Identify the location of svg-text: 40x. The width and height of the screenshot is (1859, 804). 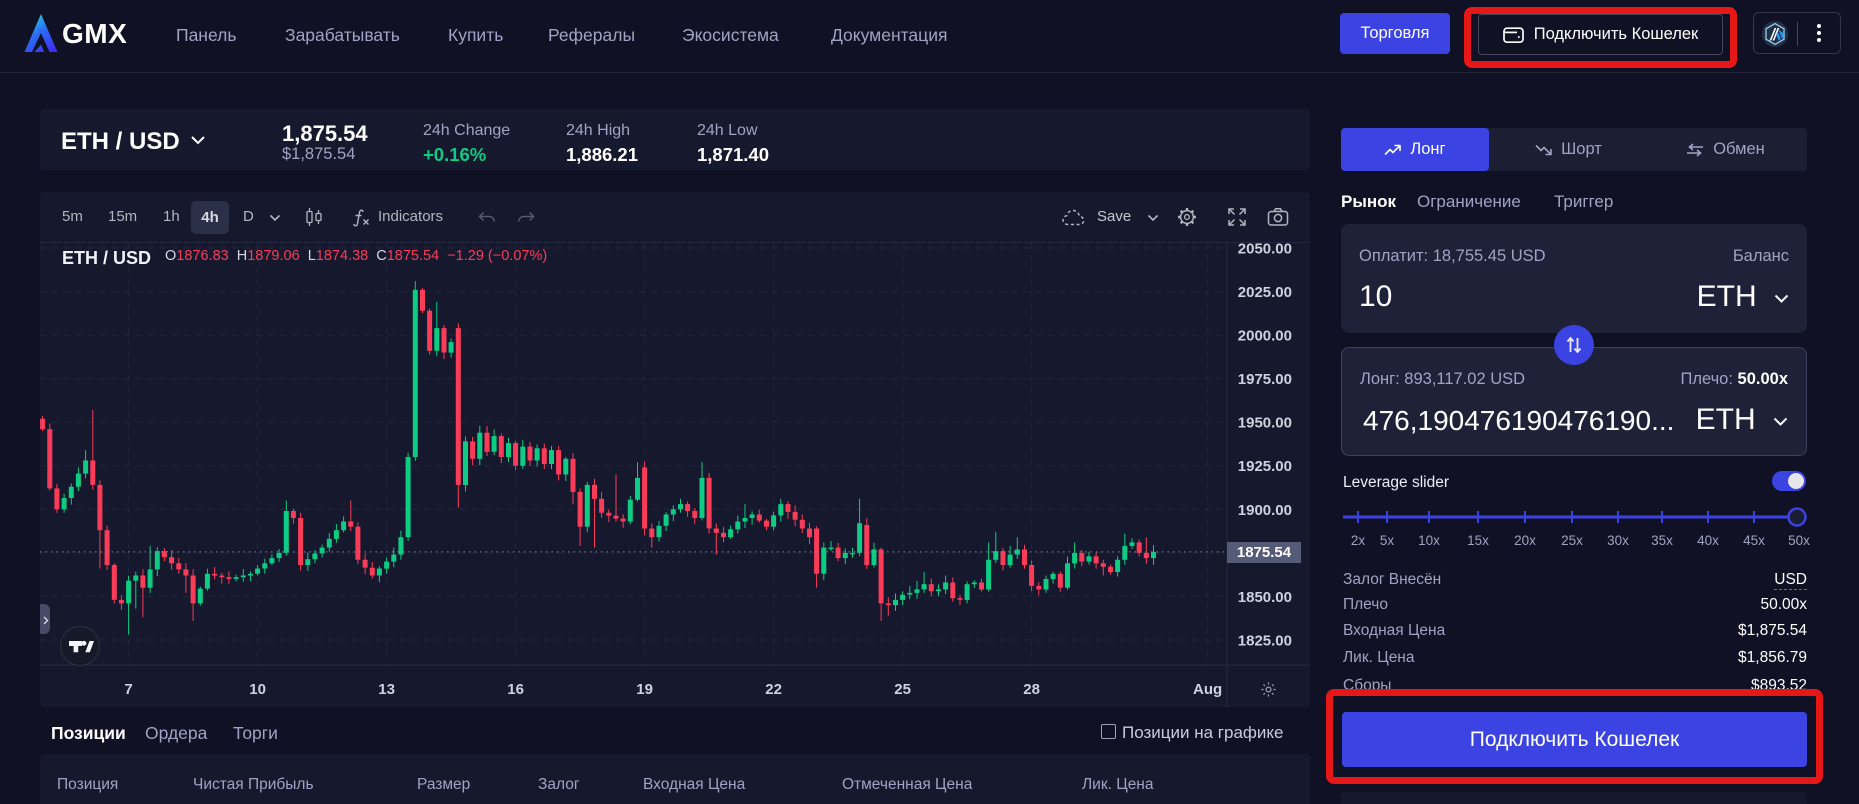
(1708, 540).